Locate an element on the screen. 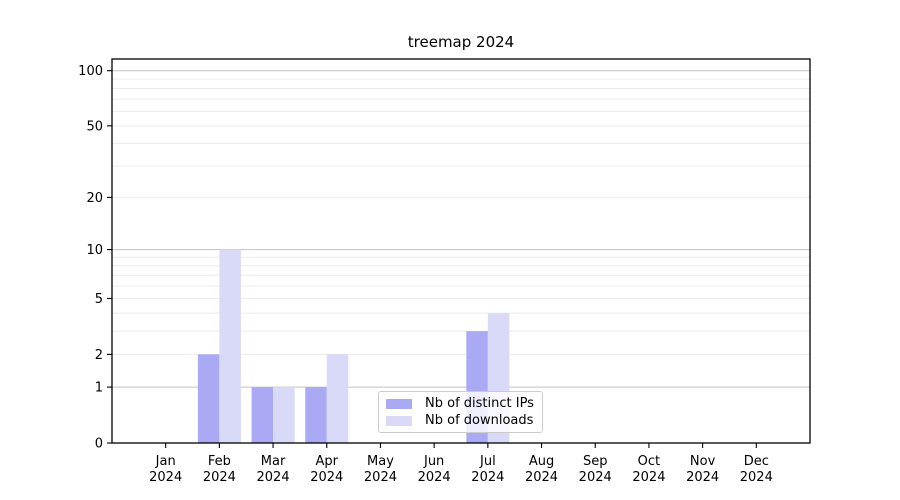 Image resolution: width=900 pixels, height=500 pixels. x-tick-label-month: Nov is located at coordinates (703, 461).